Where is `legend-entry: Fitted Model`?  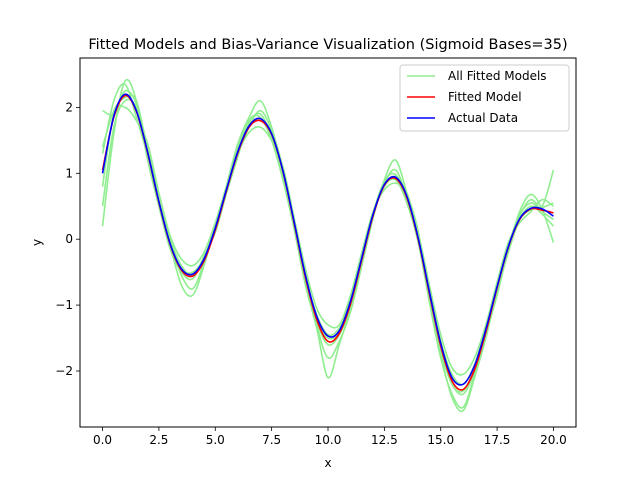
legend-entry: Fitted Model is located at coordinates (485, 97).